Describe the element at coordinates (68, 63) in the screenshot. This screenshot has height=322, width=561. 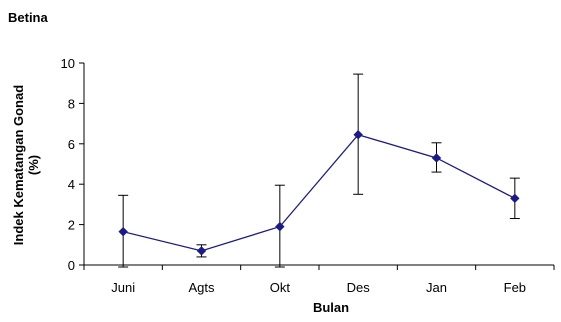
I see `y-tick-label: 10` at that location.